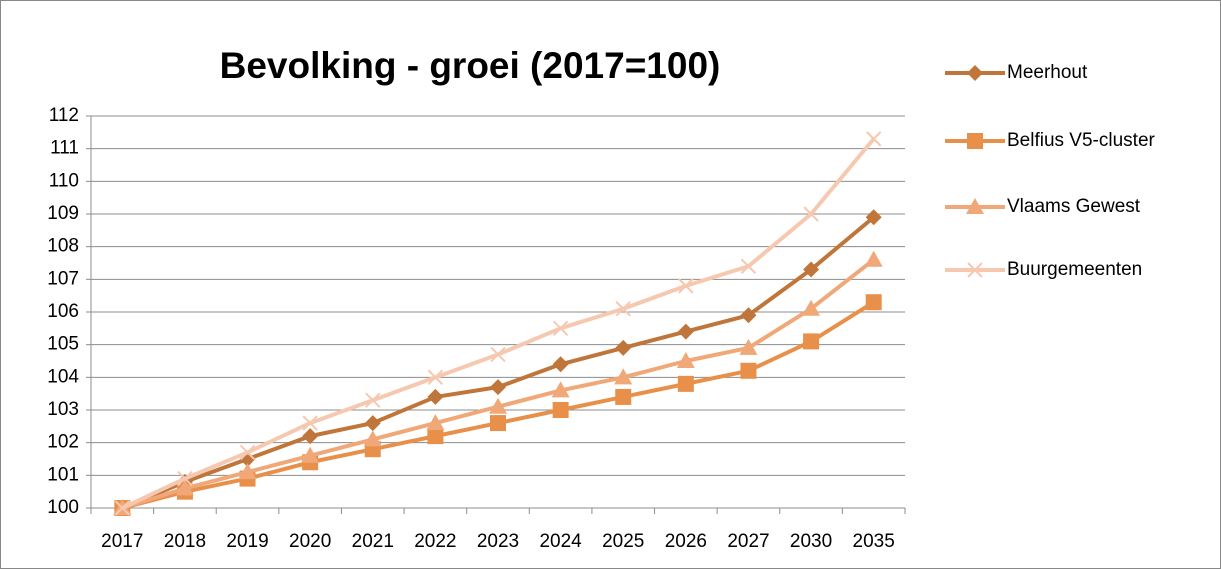 The image size is (1221, 569). What do you see at coordinates (373, 541) in the screenshot?
I see `x-tick-label: 2021` at bounding box center [373, 541].